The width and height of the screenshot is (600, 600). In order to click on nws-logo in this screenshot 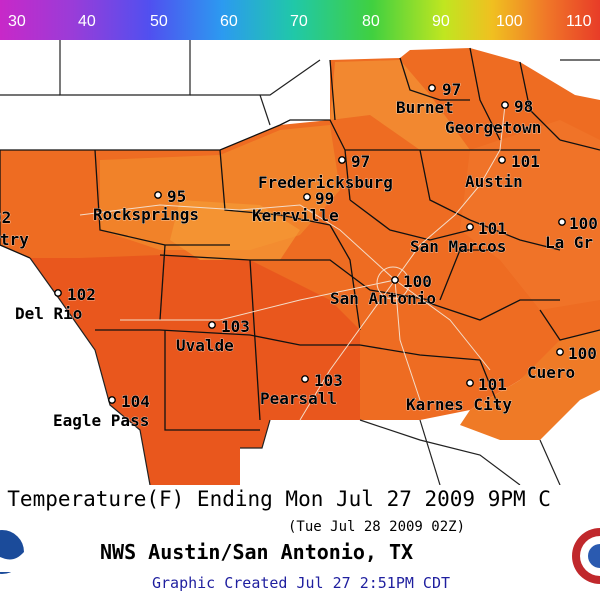, I will do `click(586, 556)`.